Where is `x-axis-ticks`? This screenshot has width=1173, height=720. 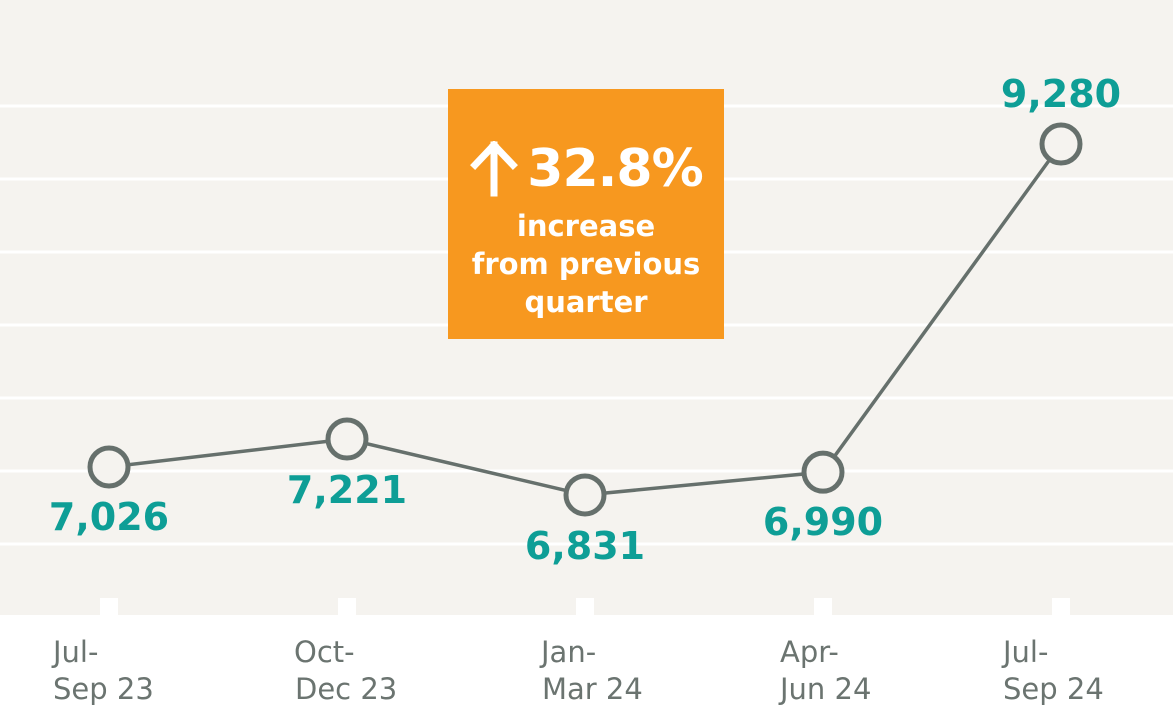 x-axis-ticks is located at coordinates (585, 606).